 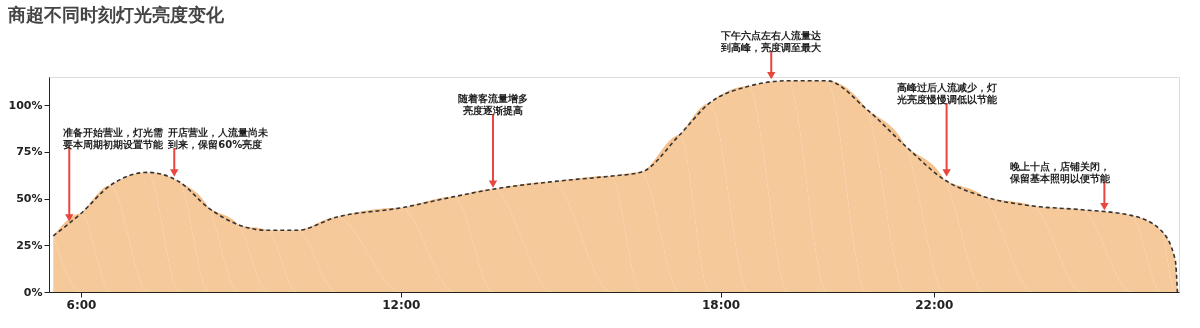 I want to click on annotation: 晚上十点，店铺关闭，保留基本照明以便节能, so click(x=1060, y=172).